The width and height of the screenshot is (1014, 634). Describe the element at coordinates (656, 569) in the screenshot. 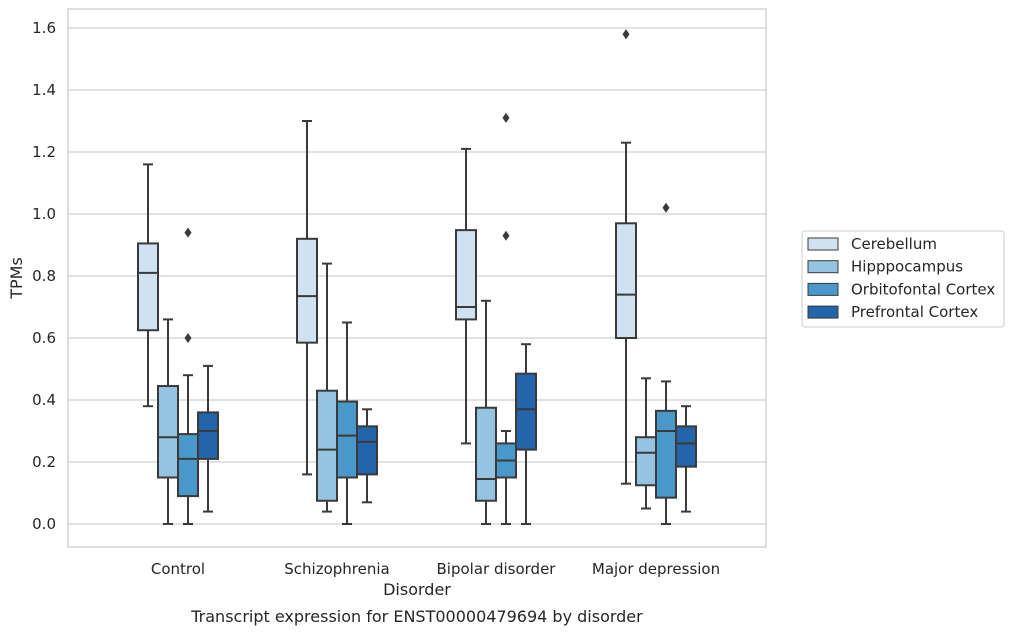

I see `x-tick-major-depression: Major depression` at that location.